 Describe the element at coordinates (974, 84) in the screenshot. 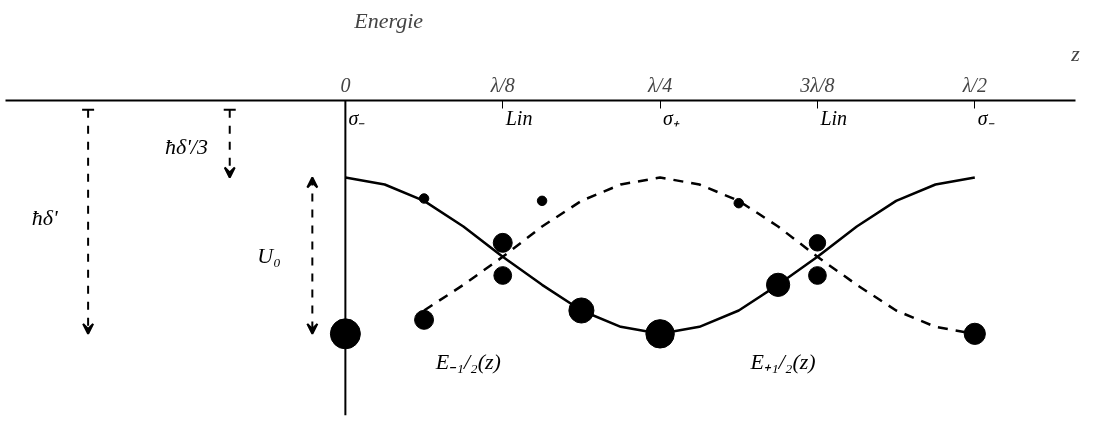

I see `x-tick-label: λ/2` at that location.